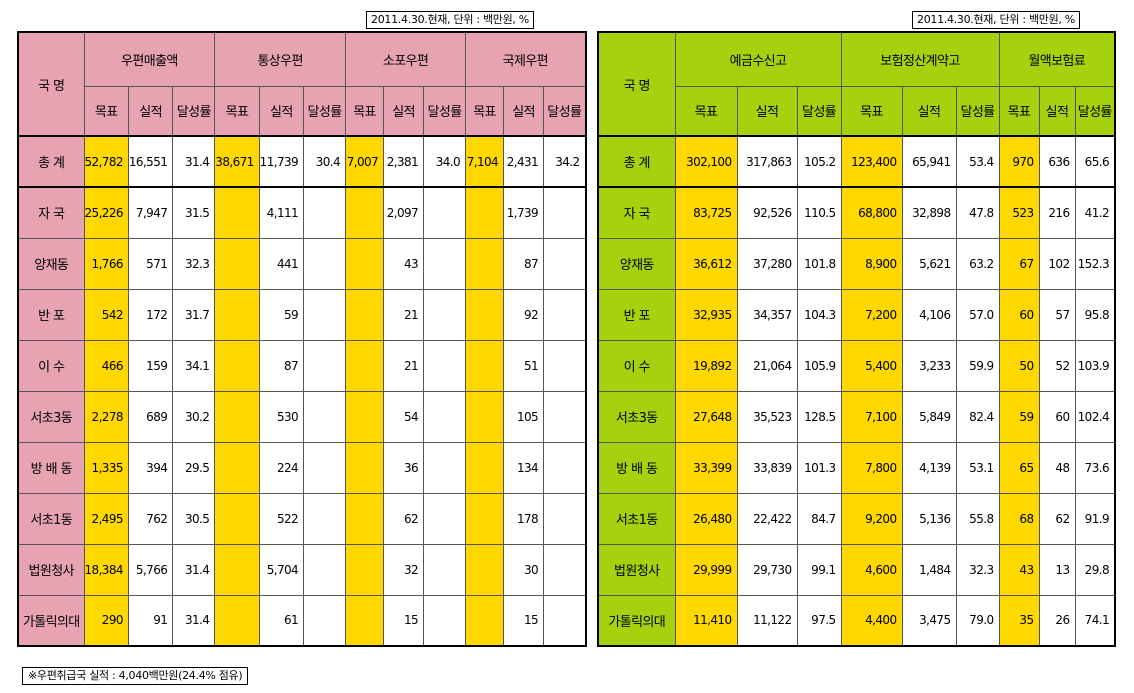  I want to click on actual-cell: 54, so click(404, 416).